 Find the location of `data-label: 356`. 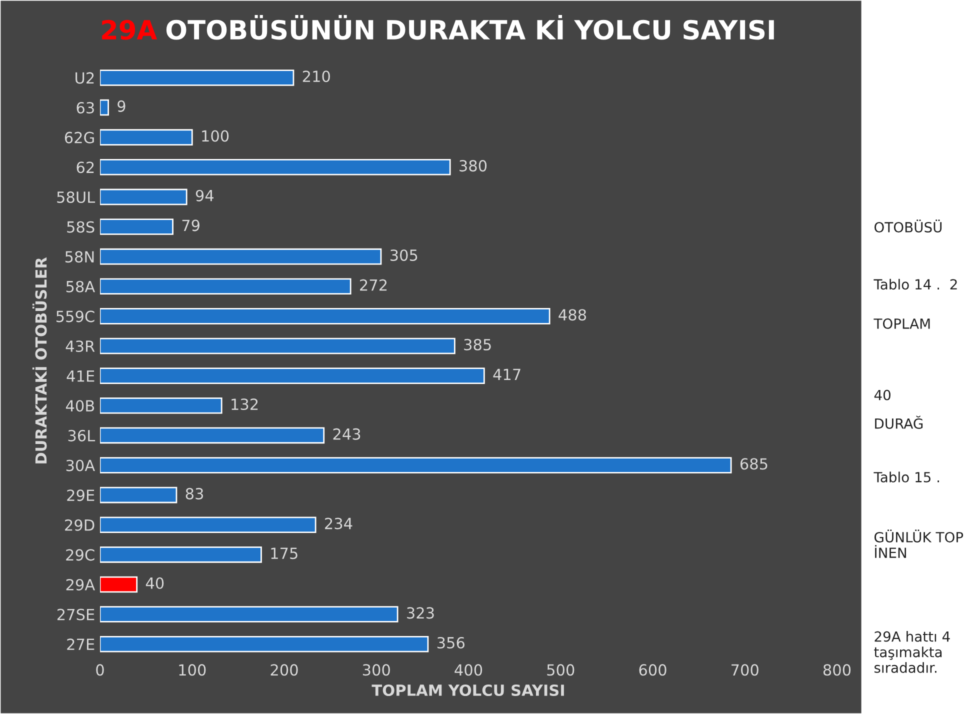

data-label: 356 is located at coordinates (450, 642).